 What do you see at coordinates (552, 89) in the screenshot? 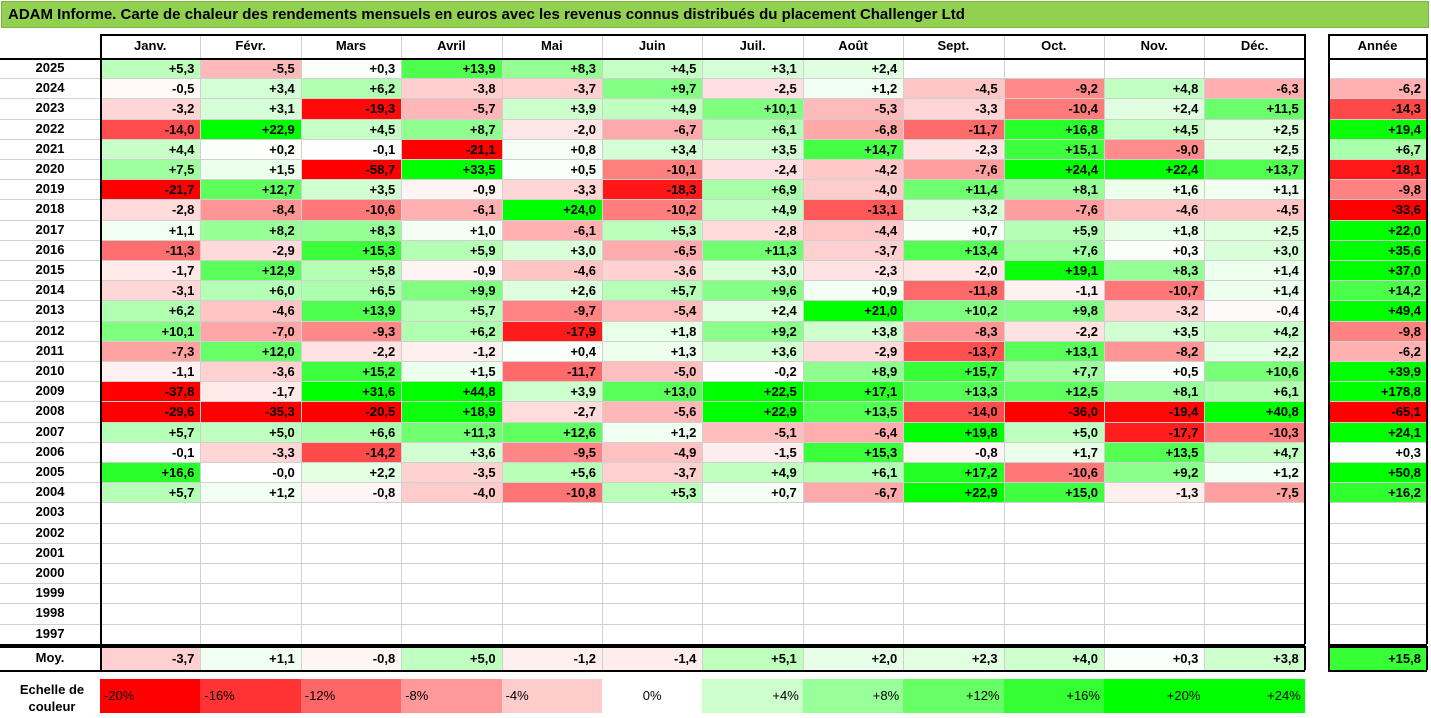
I see `heatmap-cell: -3,7` at bounding box center [552, 89].